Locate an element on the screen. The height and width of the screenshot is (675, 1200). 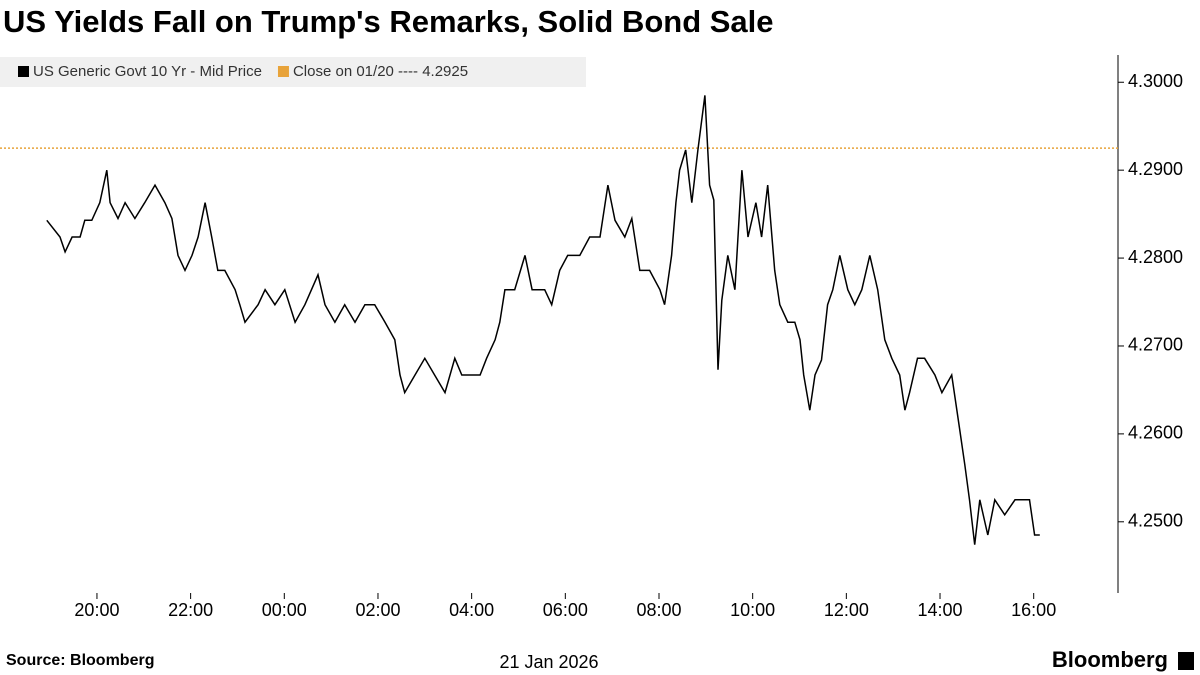
x-tick-label: 08:00 is located at coordinates (658, 610).